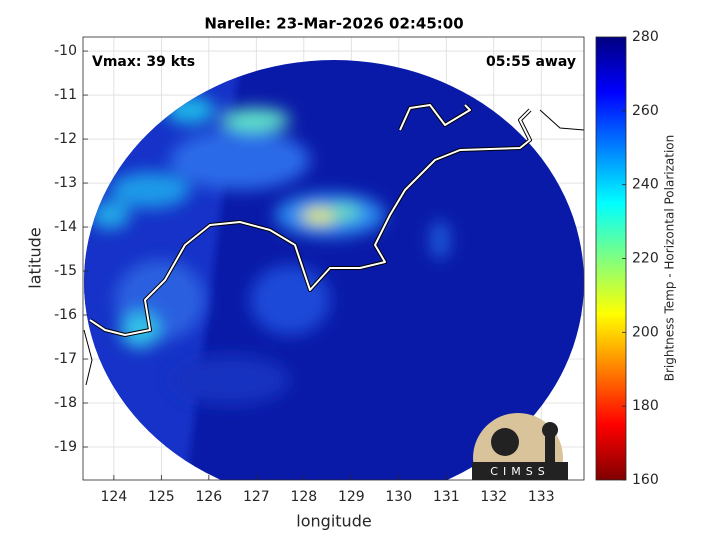 This screenshot has height=544, width=720. Describe the element at coordinates (161, 497) in the screenshot. I see `x-tick-label: 125` at that location.